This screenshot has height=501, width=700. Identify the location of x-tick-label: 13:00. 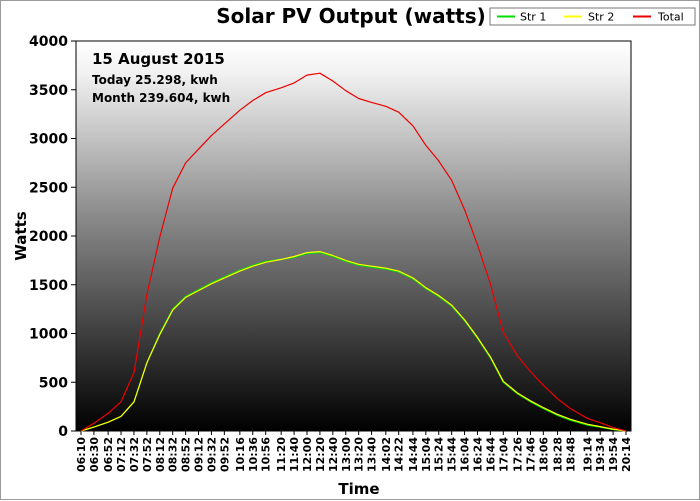
(346, 454).